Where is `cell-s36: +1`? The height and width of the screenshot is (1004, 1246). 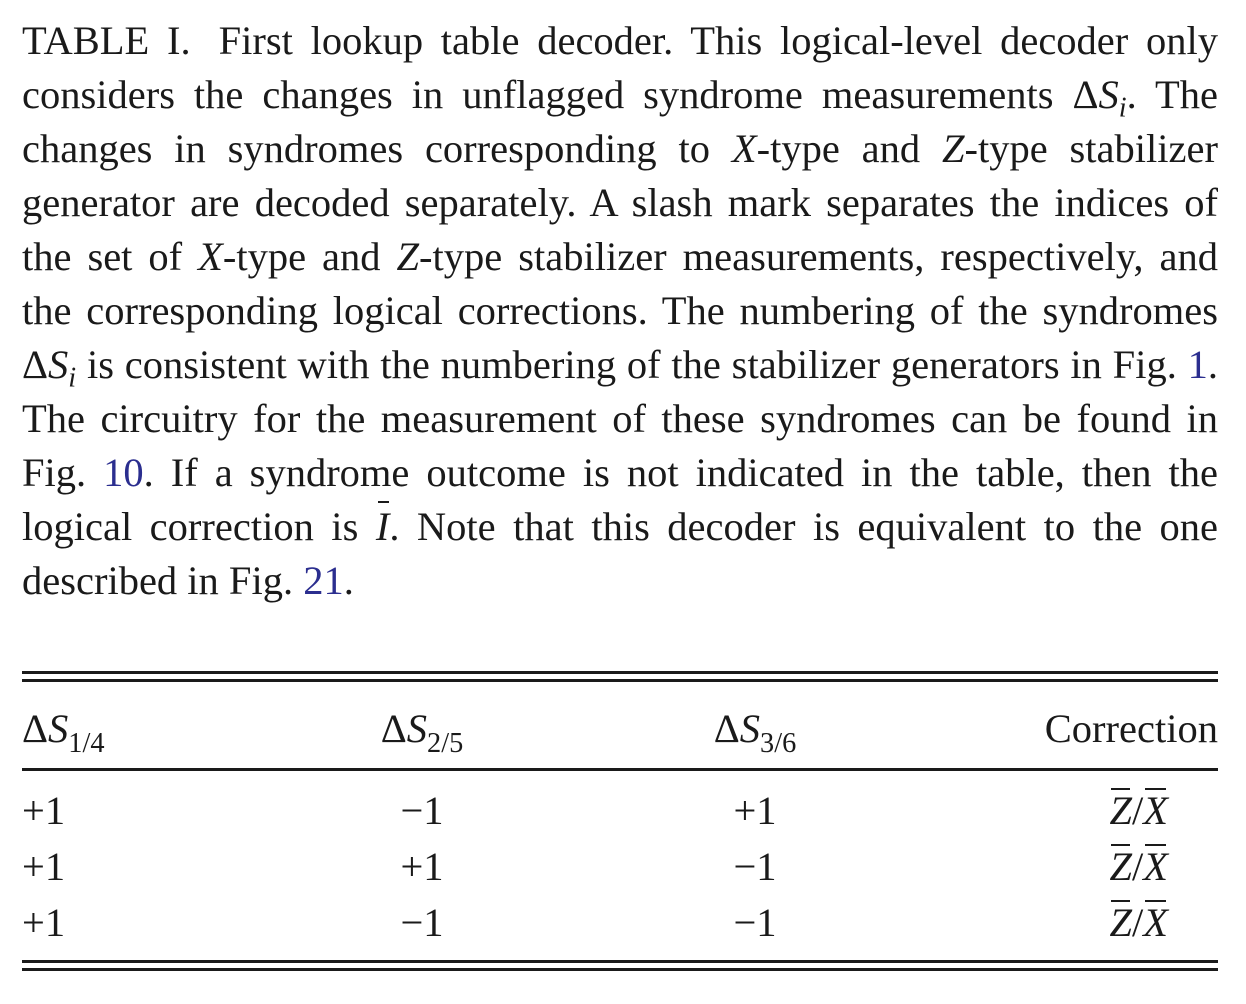
cell-s36: +1 is located at coordinates (755, 810).